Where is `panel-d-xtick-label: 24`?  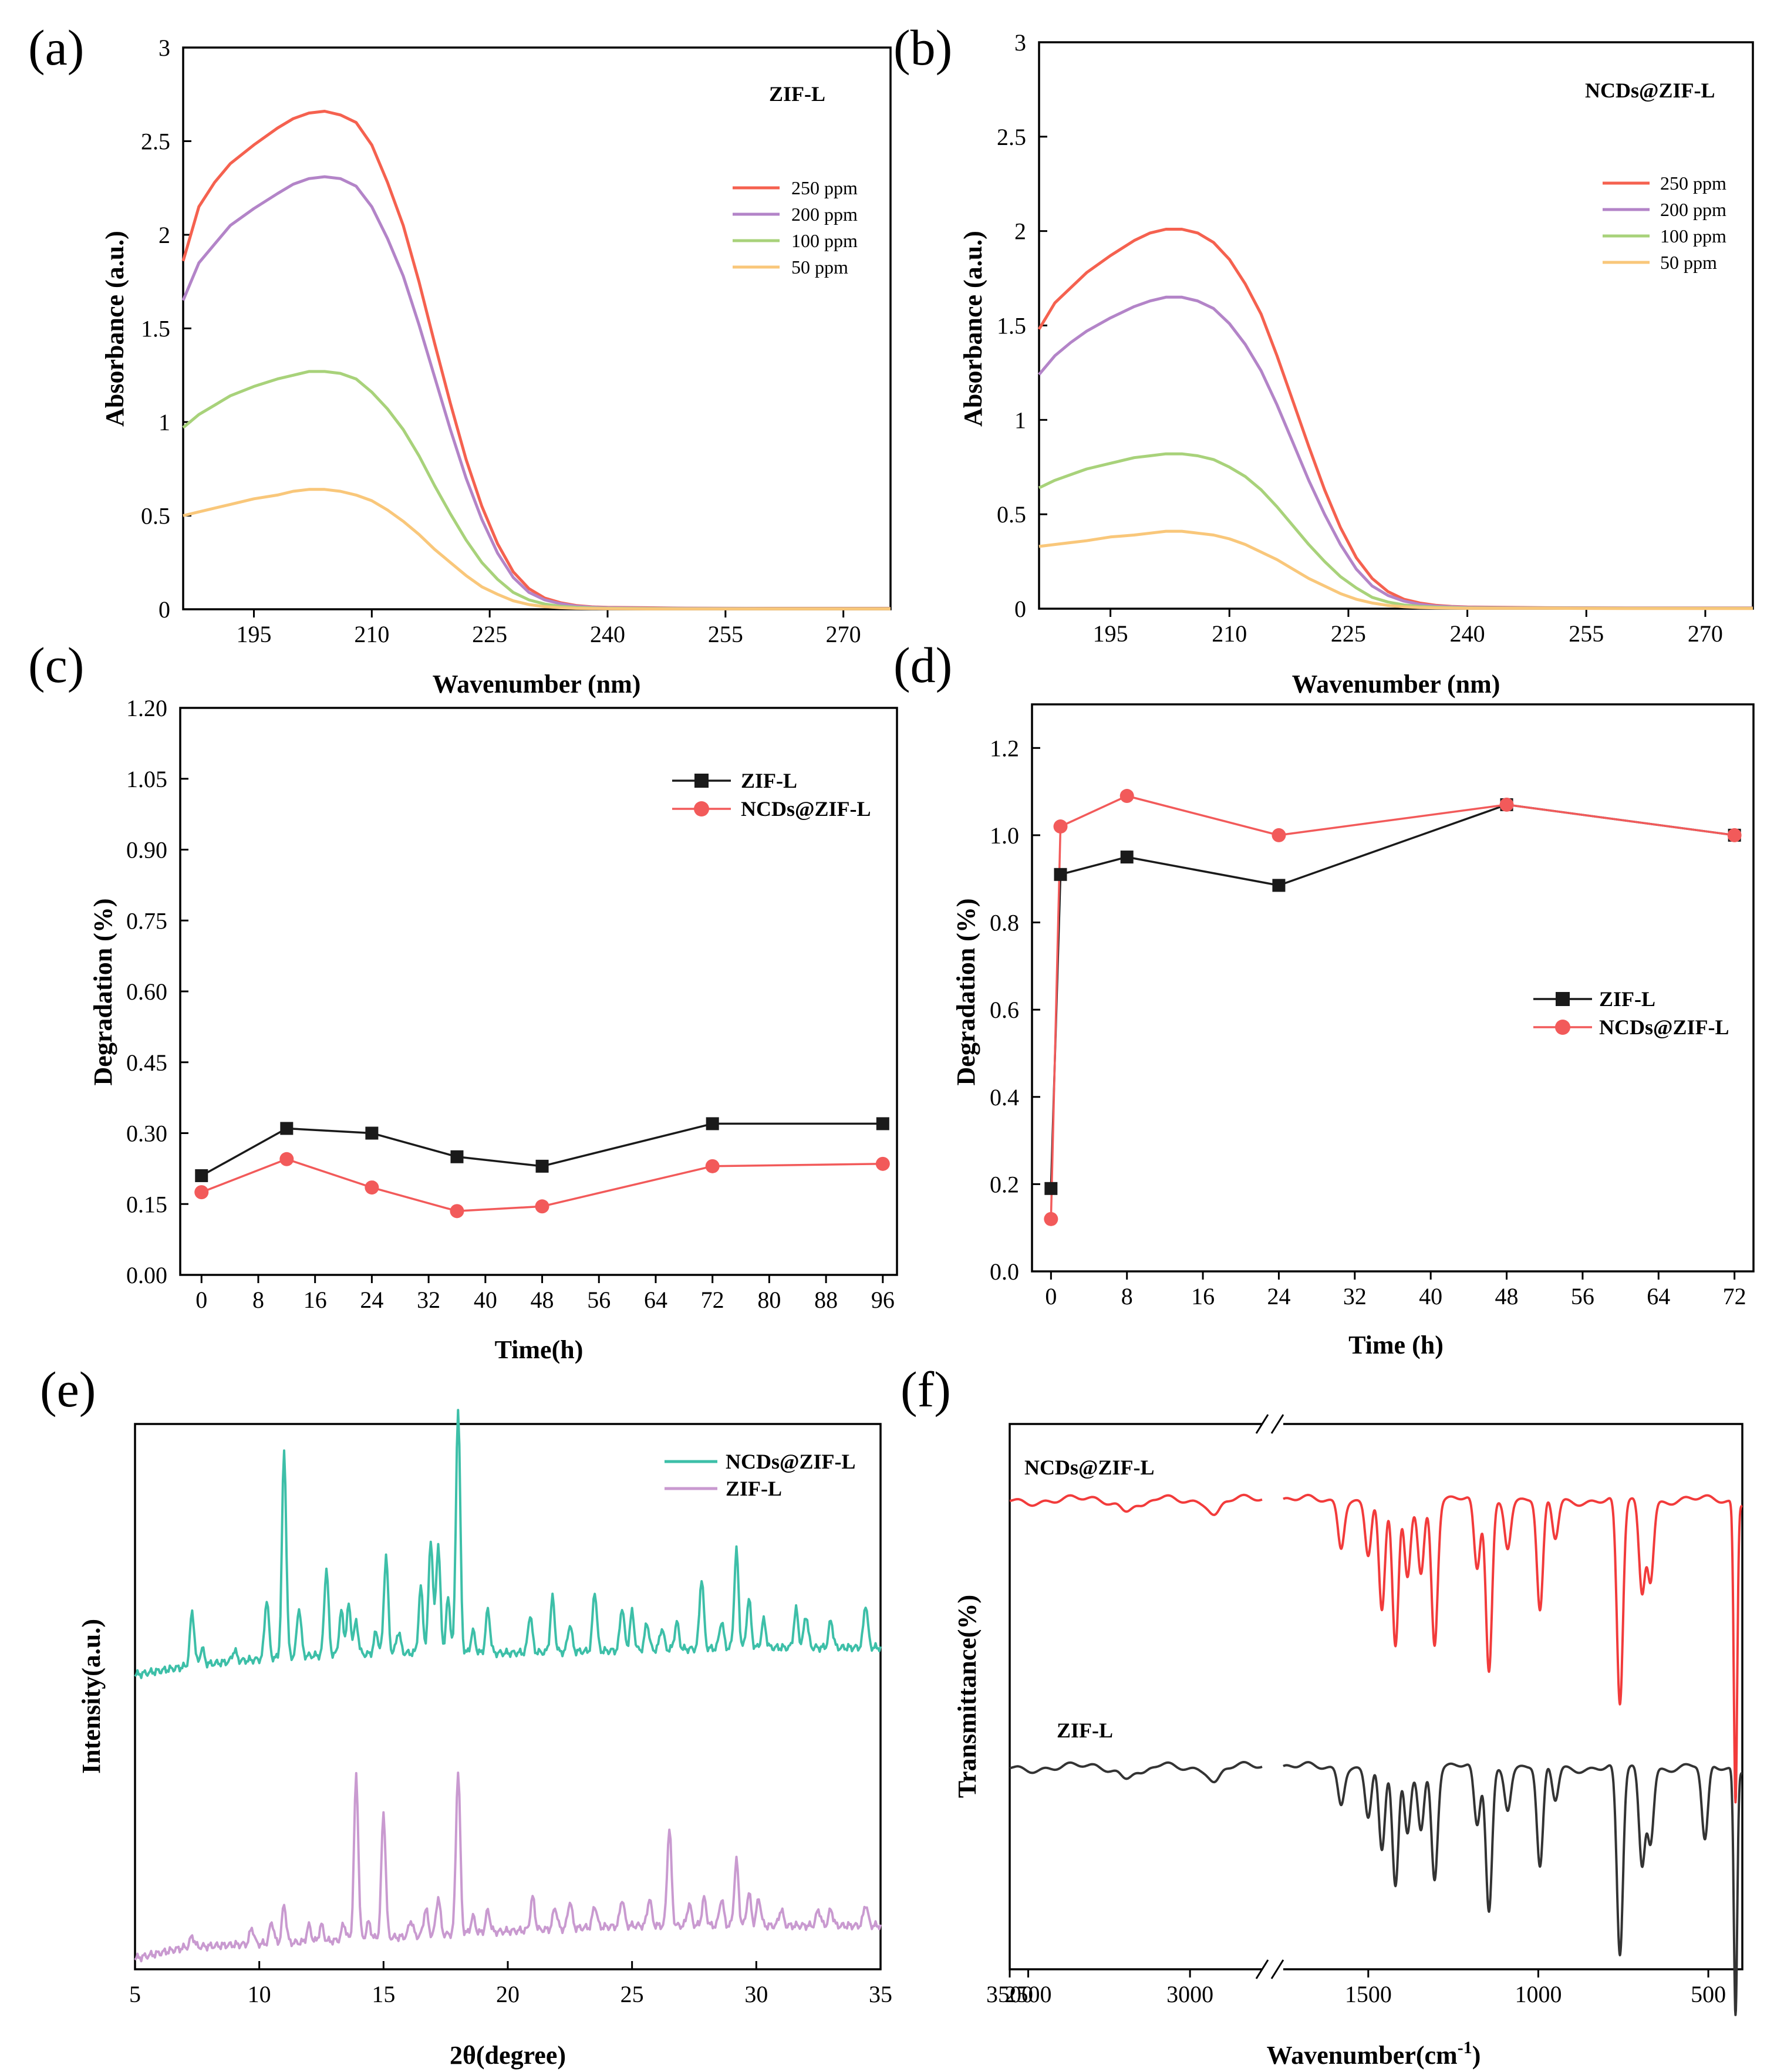 panel-d-xtick-label: 24 is located at coordinates (1278, 1296).